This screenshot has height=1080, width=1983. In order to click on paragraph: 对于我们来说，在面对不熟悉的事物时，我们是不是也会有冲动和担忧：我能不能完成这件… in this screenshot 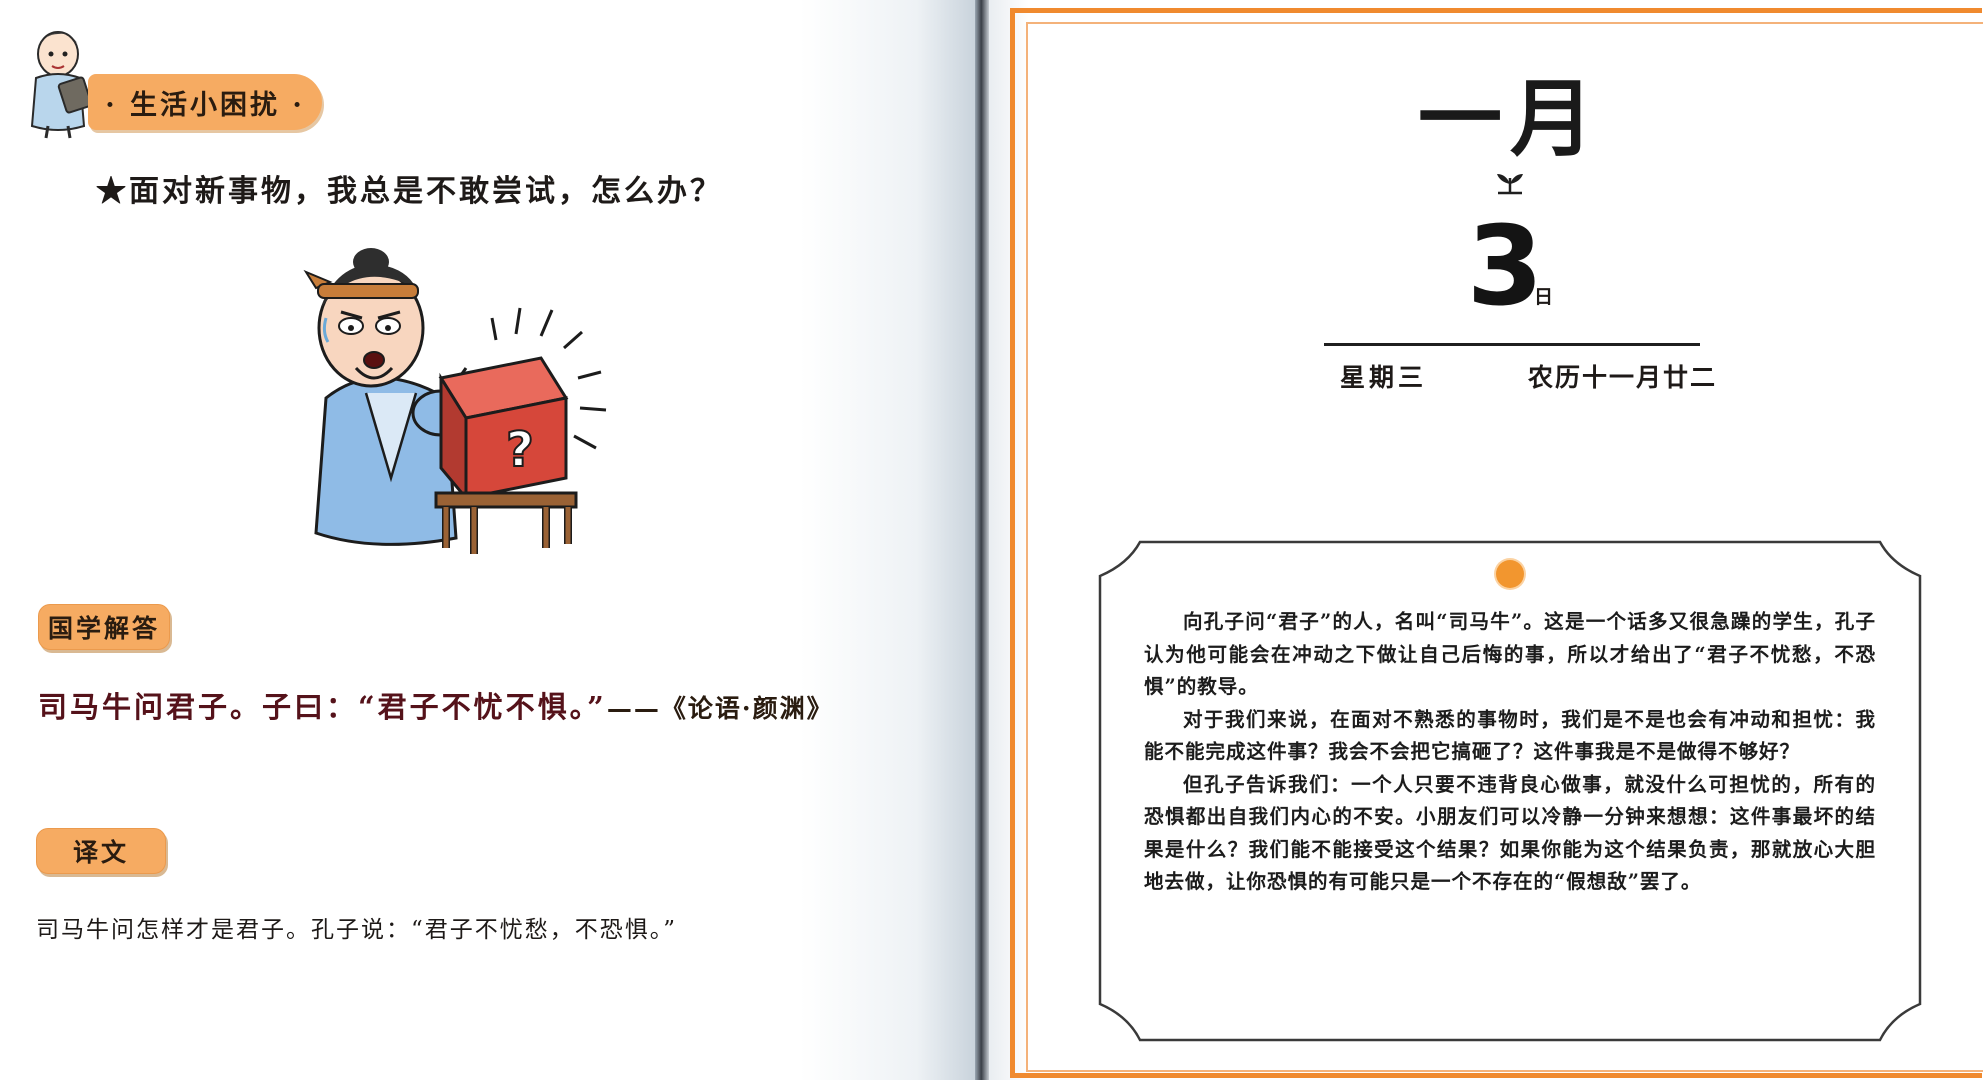, I will do `click(1510, 735)`.